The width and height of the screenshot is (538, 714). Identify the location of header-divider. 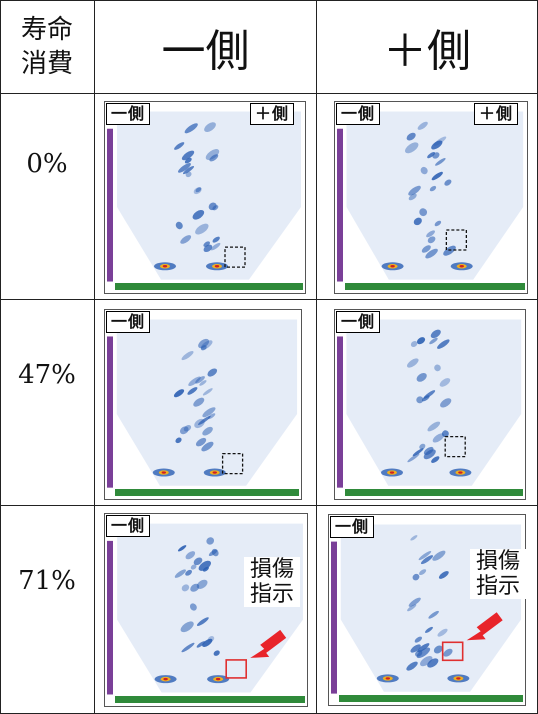
(269, 93).